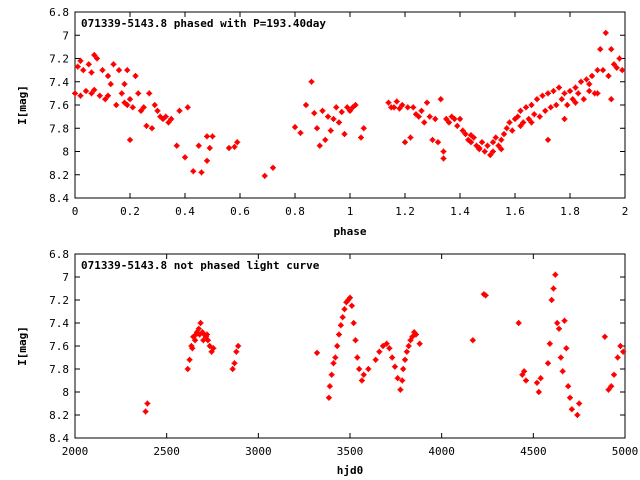  What do you see at coordinates (625, 451) in the screenshot?
I see `x-tick-label: 5000` at bounding box center [625, 451].